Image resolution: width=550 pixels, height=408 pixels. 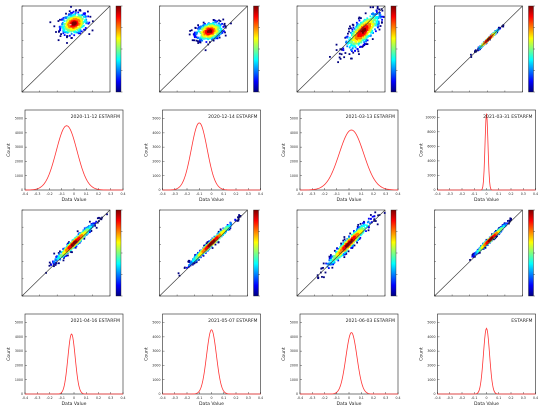 What do you see at coordinates (370, 117) in the screenshot?
I see `panel-date-label: 2021-03-13 ESTARFM` at bounding box center [370, 117].